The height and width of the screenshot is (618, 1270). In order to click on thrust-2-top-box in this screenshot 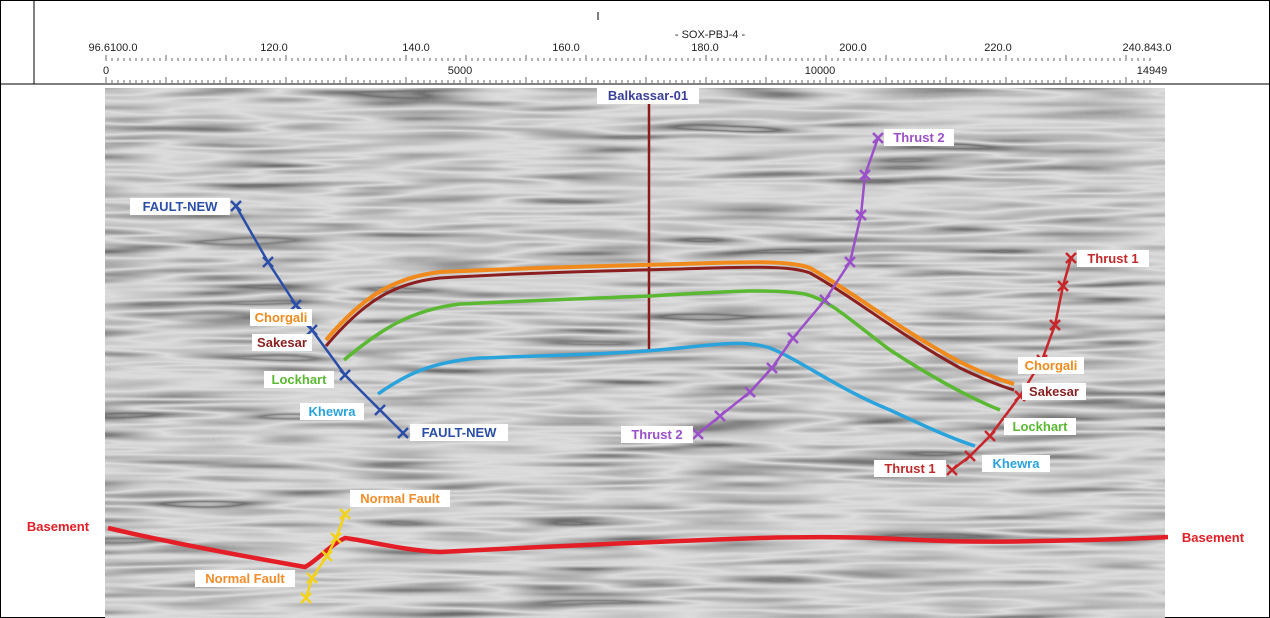, I will do `click(919, 137)`.